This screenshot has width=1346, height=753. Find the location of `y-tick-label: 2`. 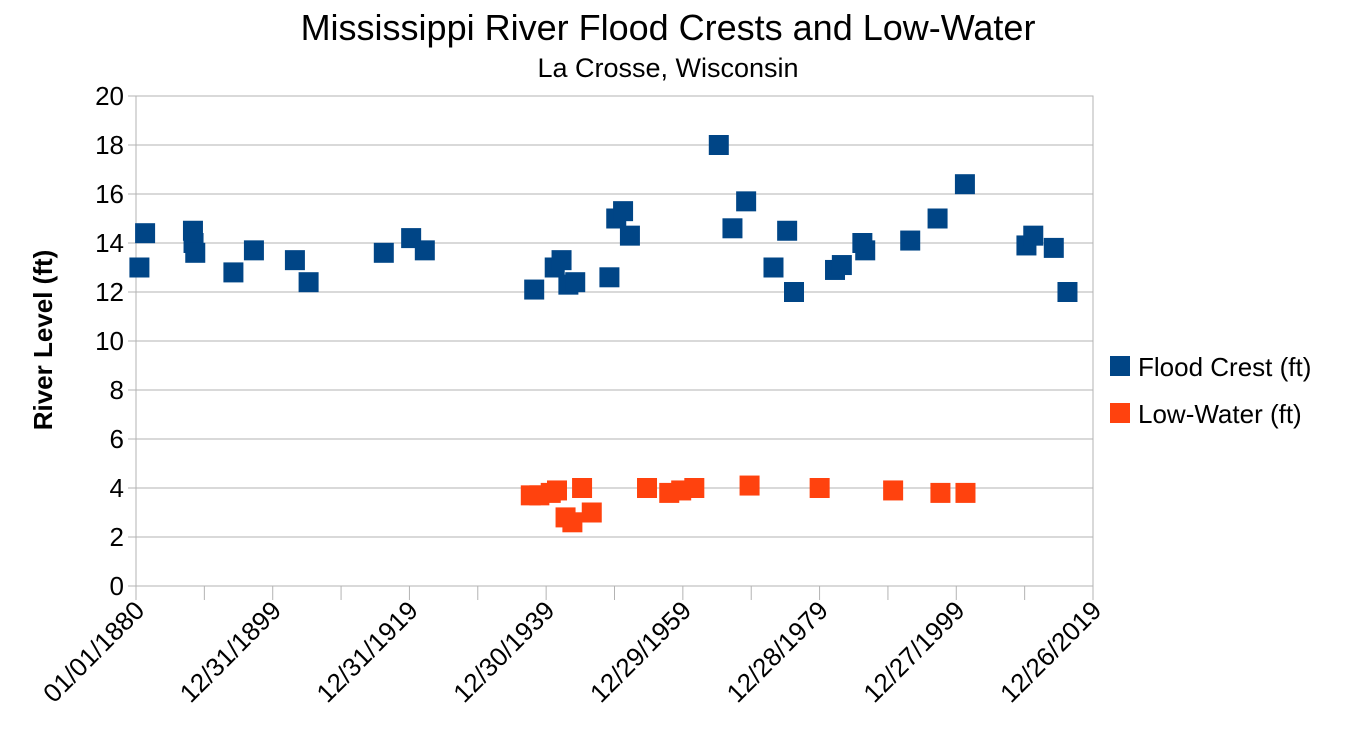

y-tick-label: 2 is located at coordinates (117, 537).